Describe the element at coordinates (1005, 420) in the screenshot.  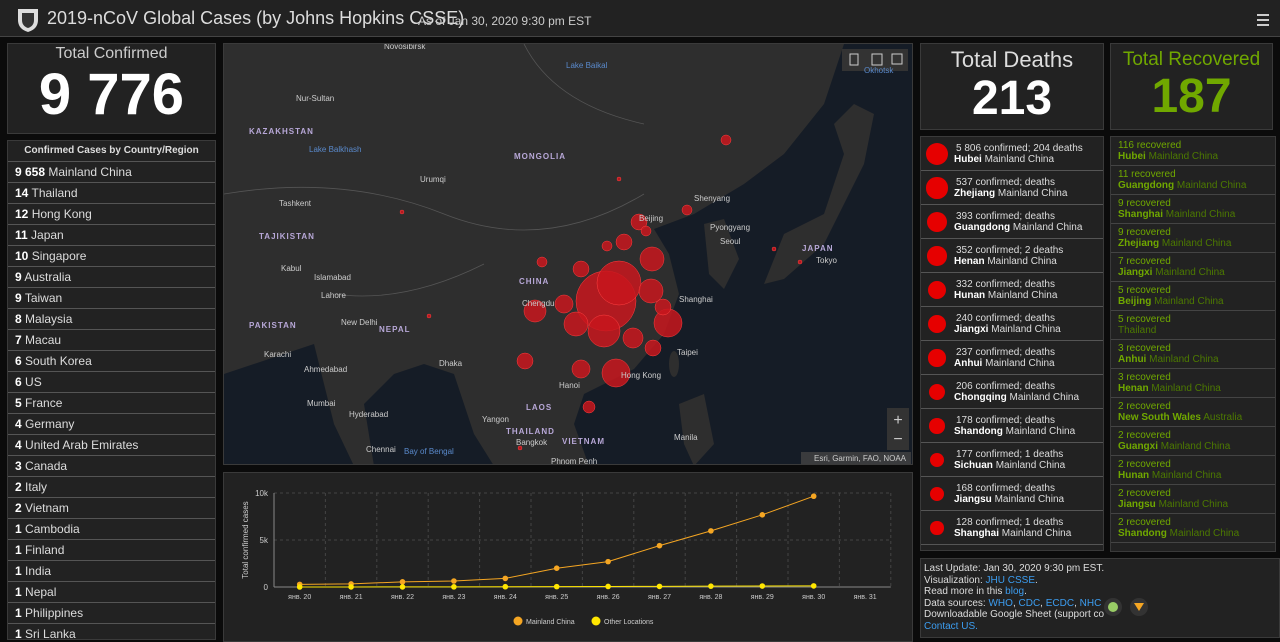
I see `stats: 178 confirmed; deaths` at that location.